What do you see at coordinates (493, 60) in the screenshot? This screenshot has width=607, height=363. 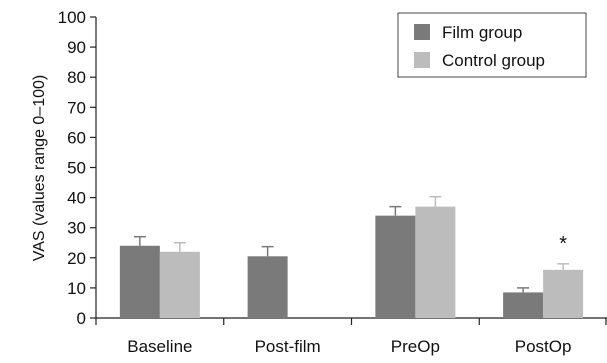 I see `legend-label-control: Control group` at bounding box center [493, 60].